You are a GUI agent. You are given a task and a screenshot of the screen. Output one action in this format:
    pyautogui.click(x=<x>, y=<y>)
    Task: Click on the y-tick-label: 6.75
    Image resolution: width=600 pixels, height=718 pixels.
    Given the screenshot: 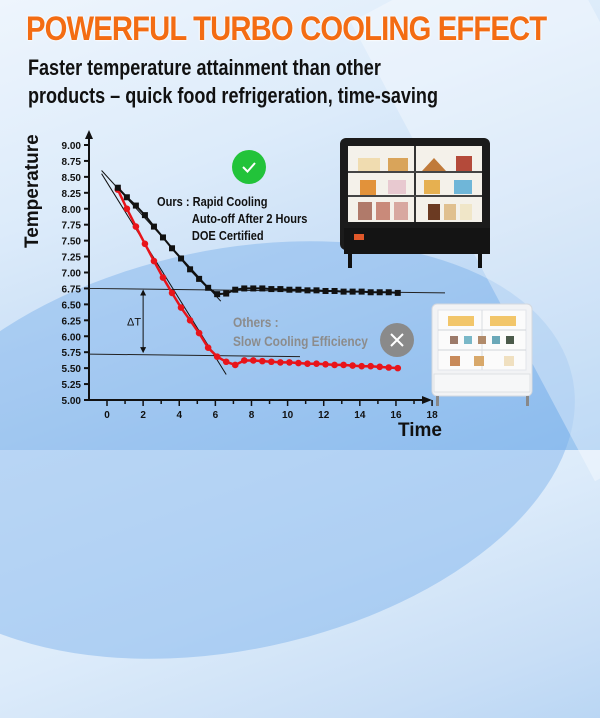 What is the action you would take?
    pyautogui.click(x=72, y=289)
    